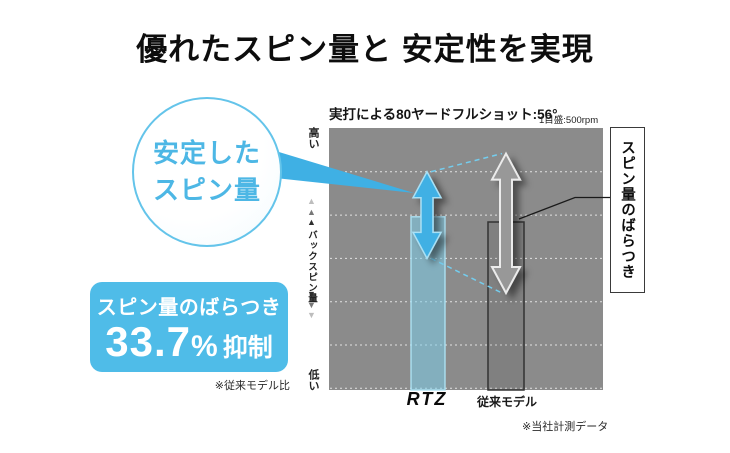 The height and width of the screenshot is (453, 730). I want to click on stat-suffix: 抑制, so click(247, 348).